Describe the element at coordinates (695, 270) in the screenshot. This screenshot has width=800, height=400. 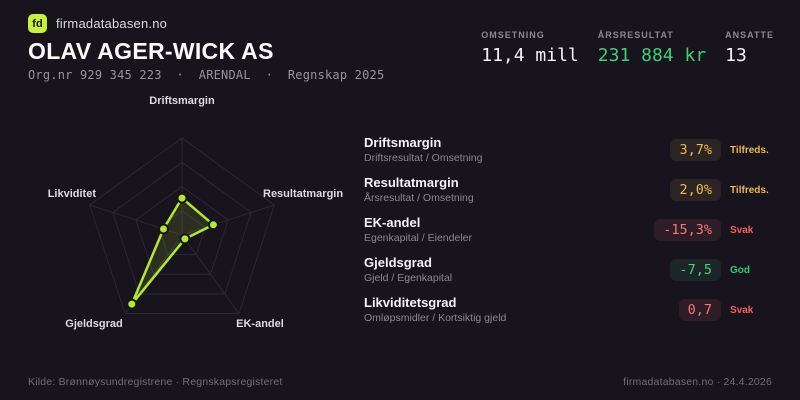
I see `metric-value-badge: -7,5` at that location.